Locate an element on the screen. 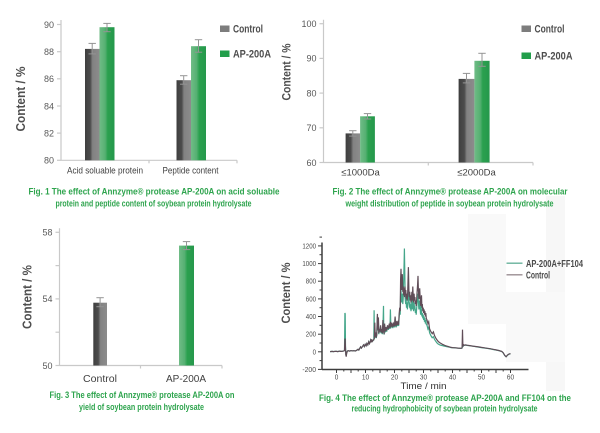  svg-text:yield of soybean protein hydro: yield of soybean protein hydrolysate is located at coordinates (141, 407).